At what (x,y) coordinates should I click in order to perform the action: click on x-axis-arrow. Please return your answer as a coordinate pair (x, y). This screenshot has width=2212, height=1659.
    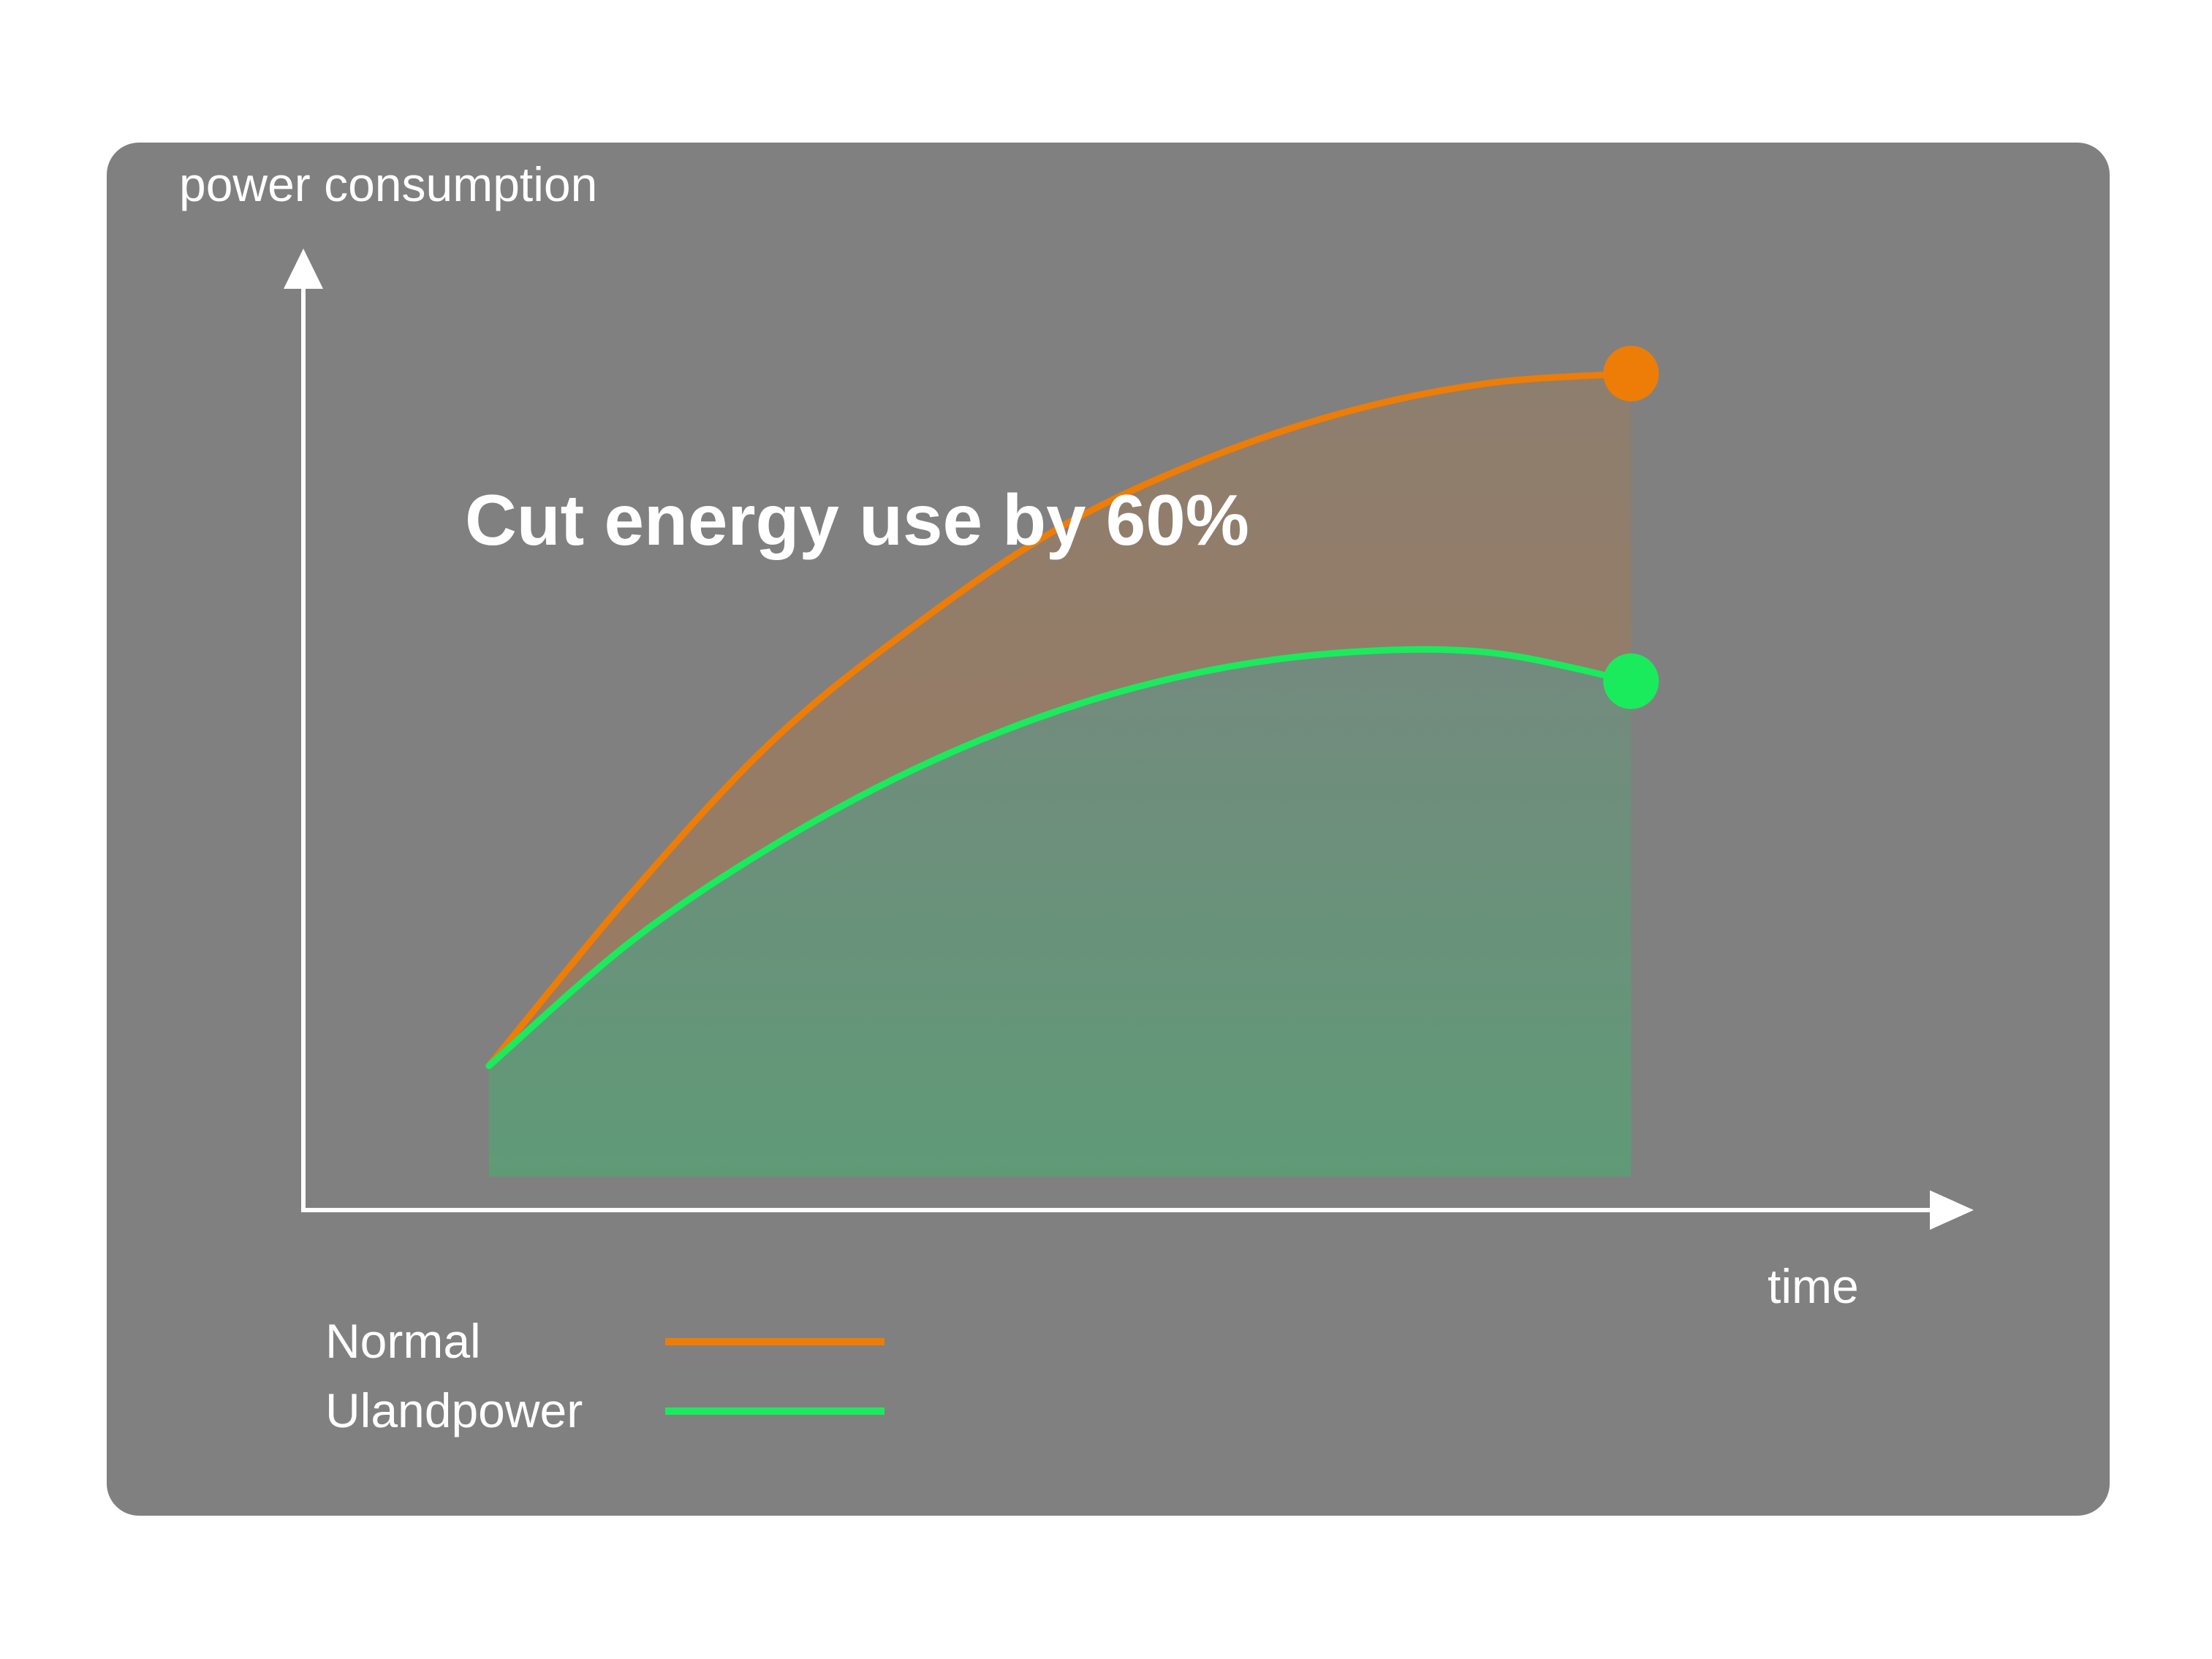
    Looking at the image, I should click on (1952, 1210).